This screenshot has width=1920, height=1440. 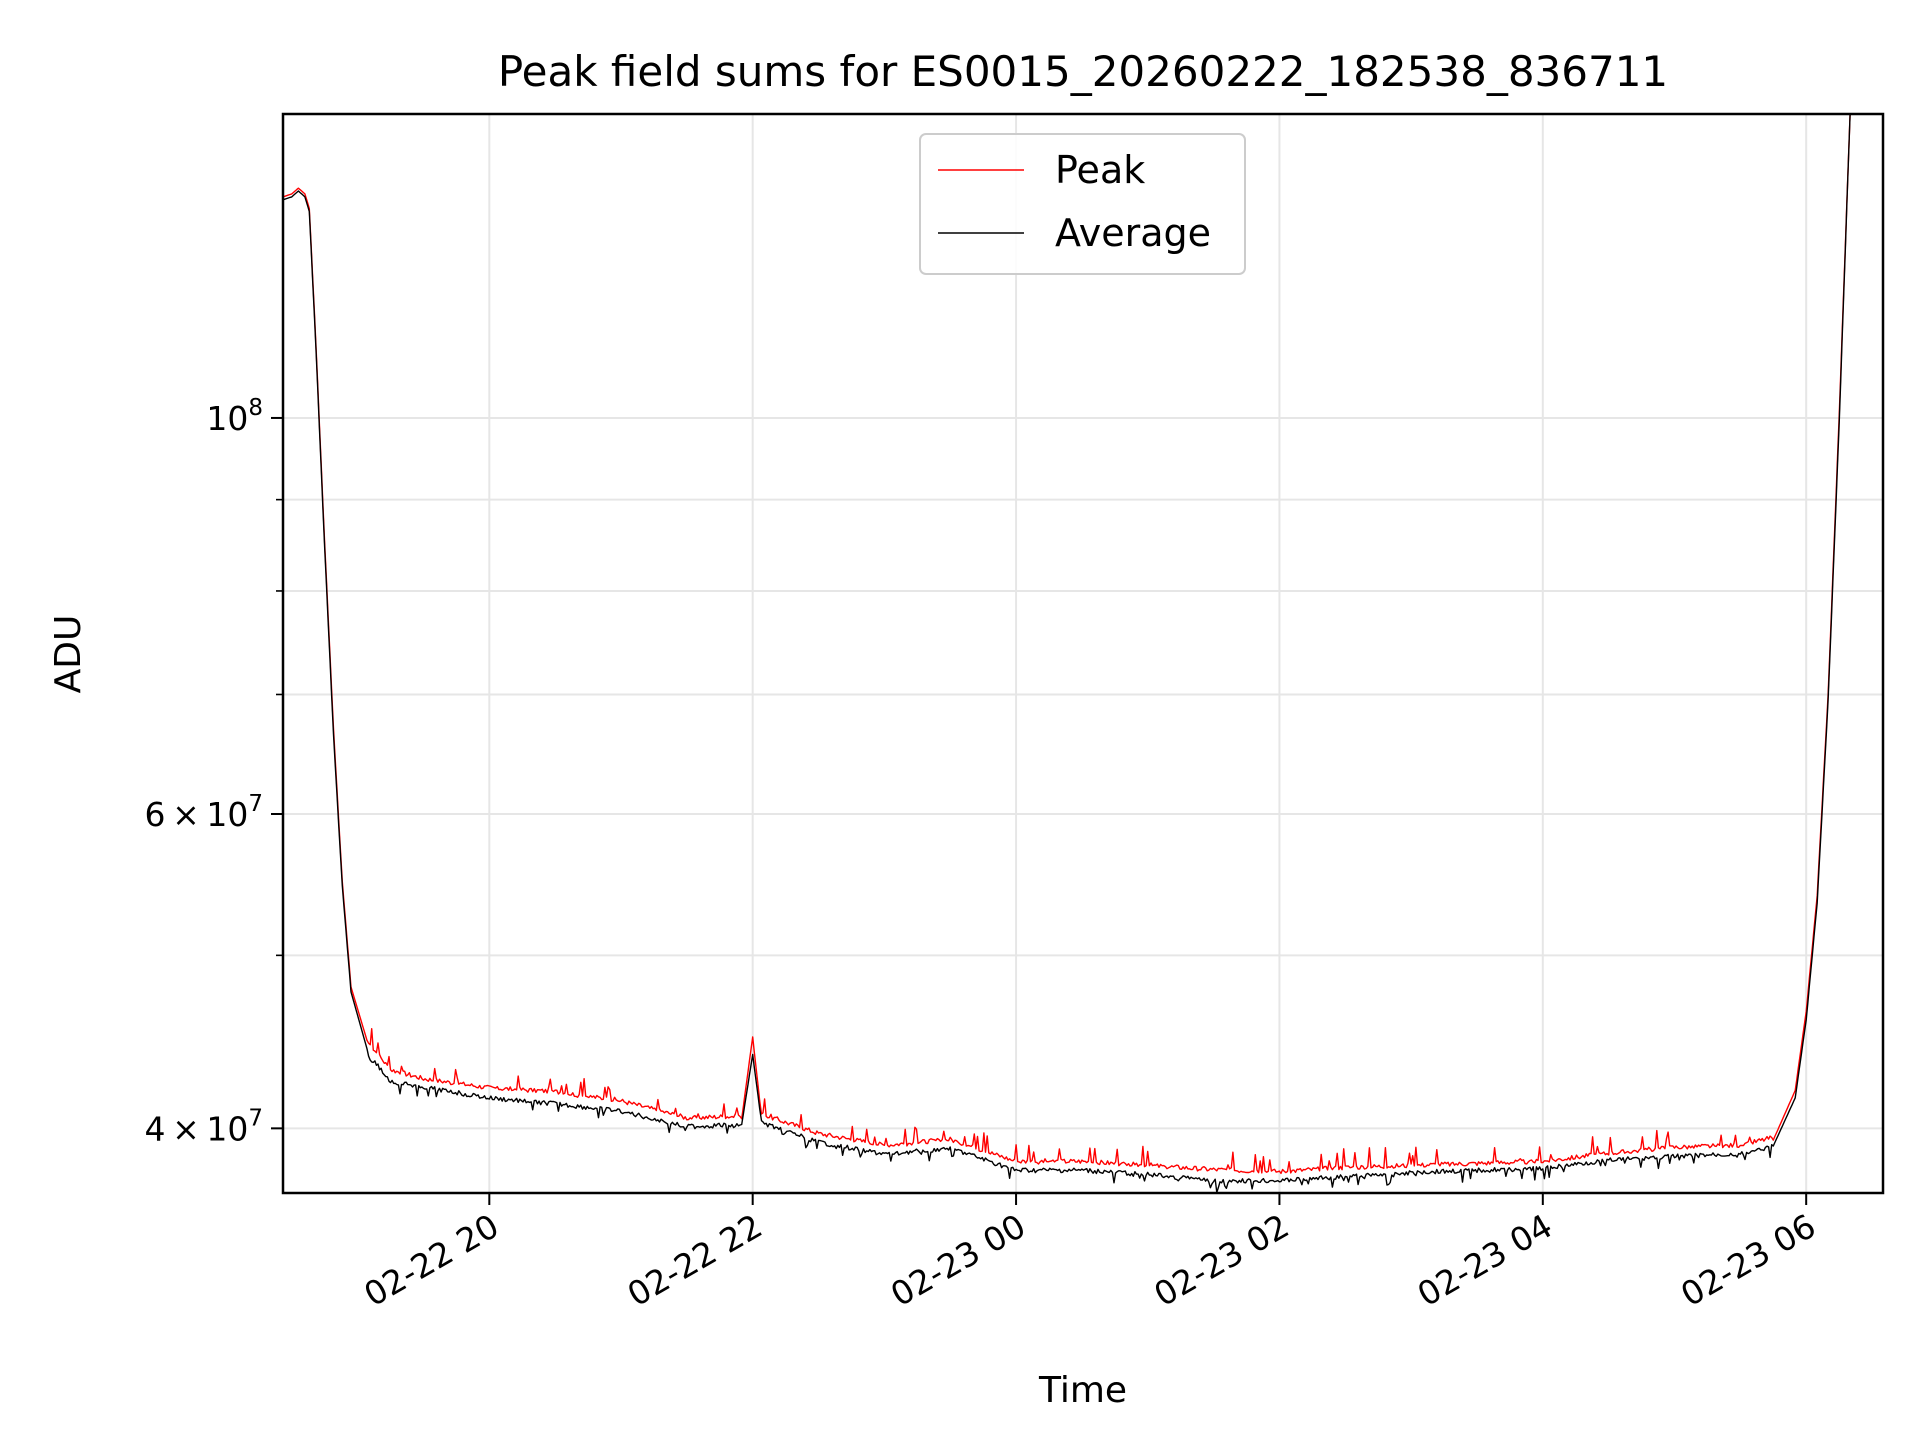 I want to click on x-axis-label: Time, so click(x=1082, y=1390).